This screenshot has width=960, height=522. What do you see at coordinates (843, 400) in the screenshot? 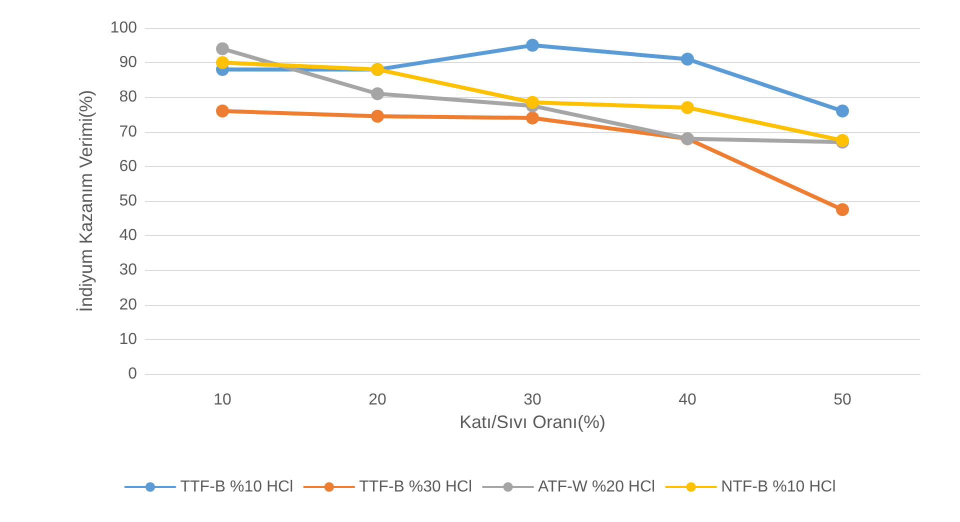
I see `x-tick-label: 50` at bounding box center [843, 400].